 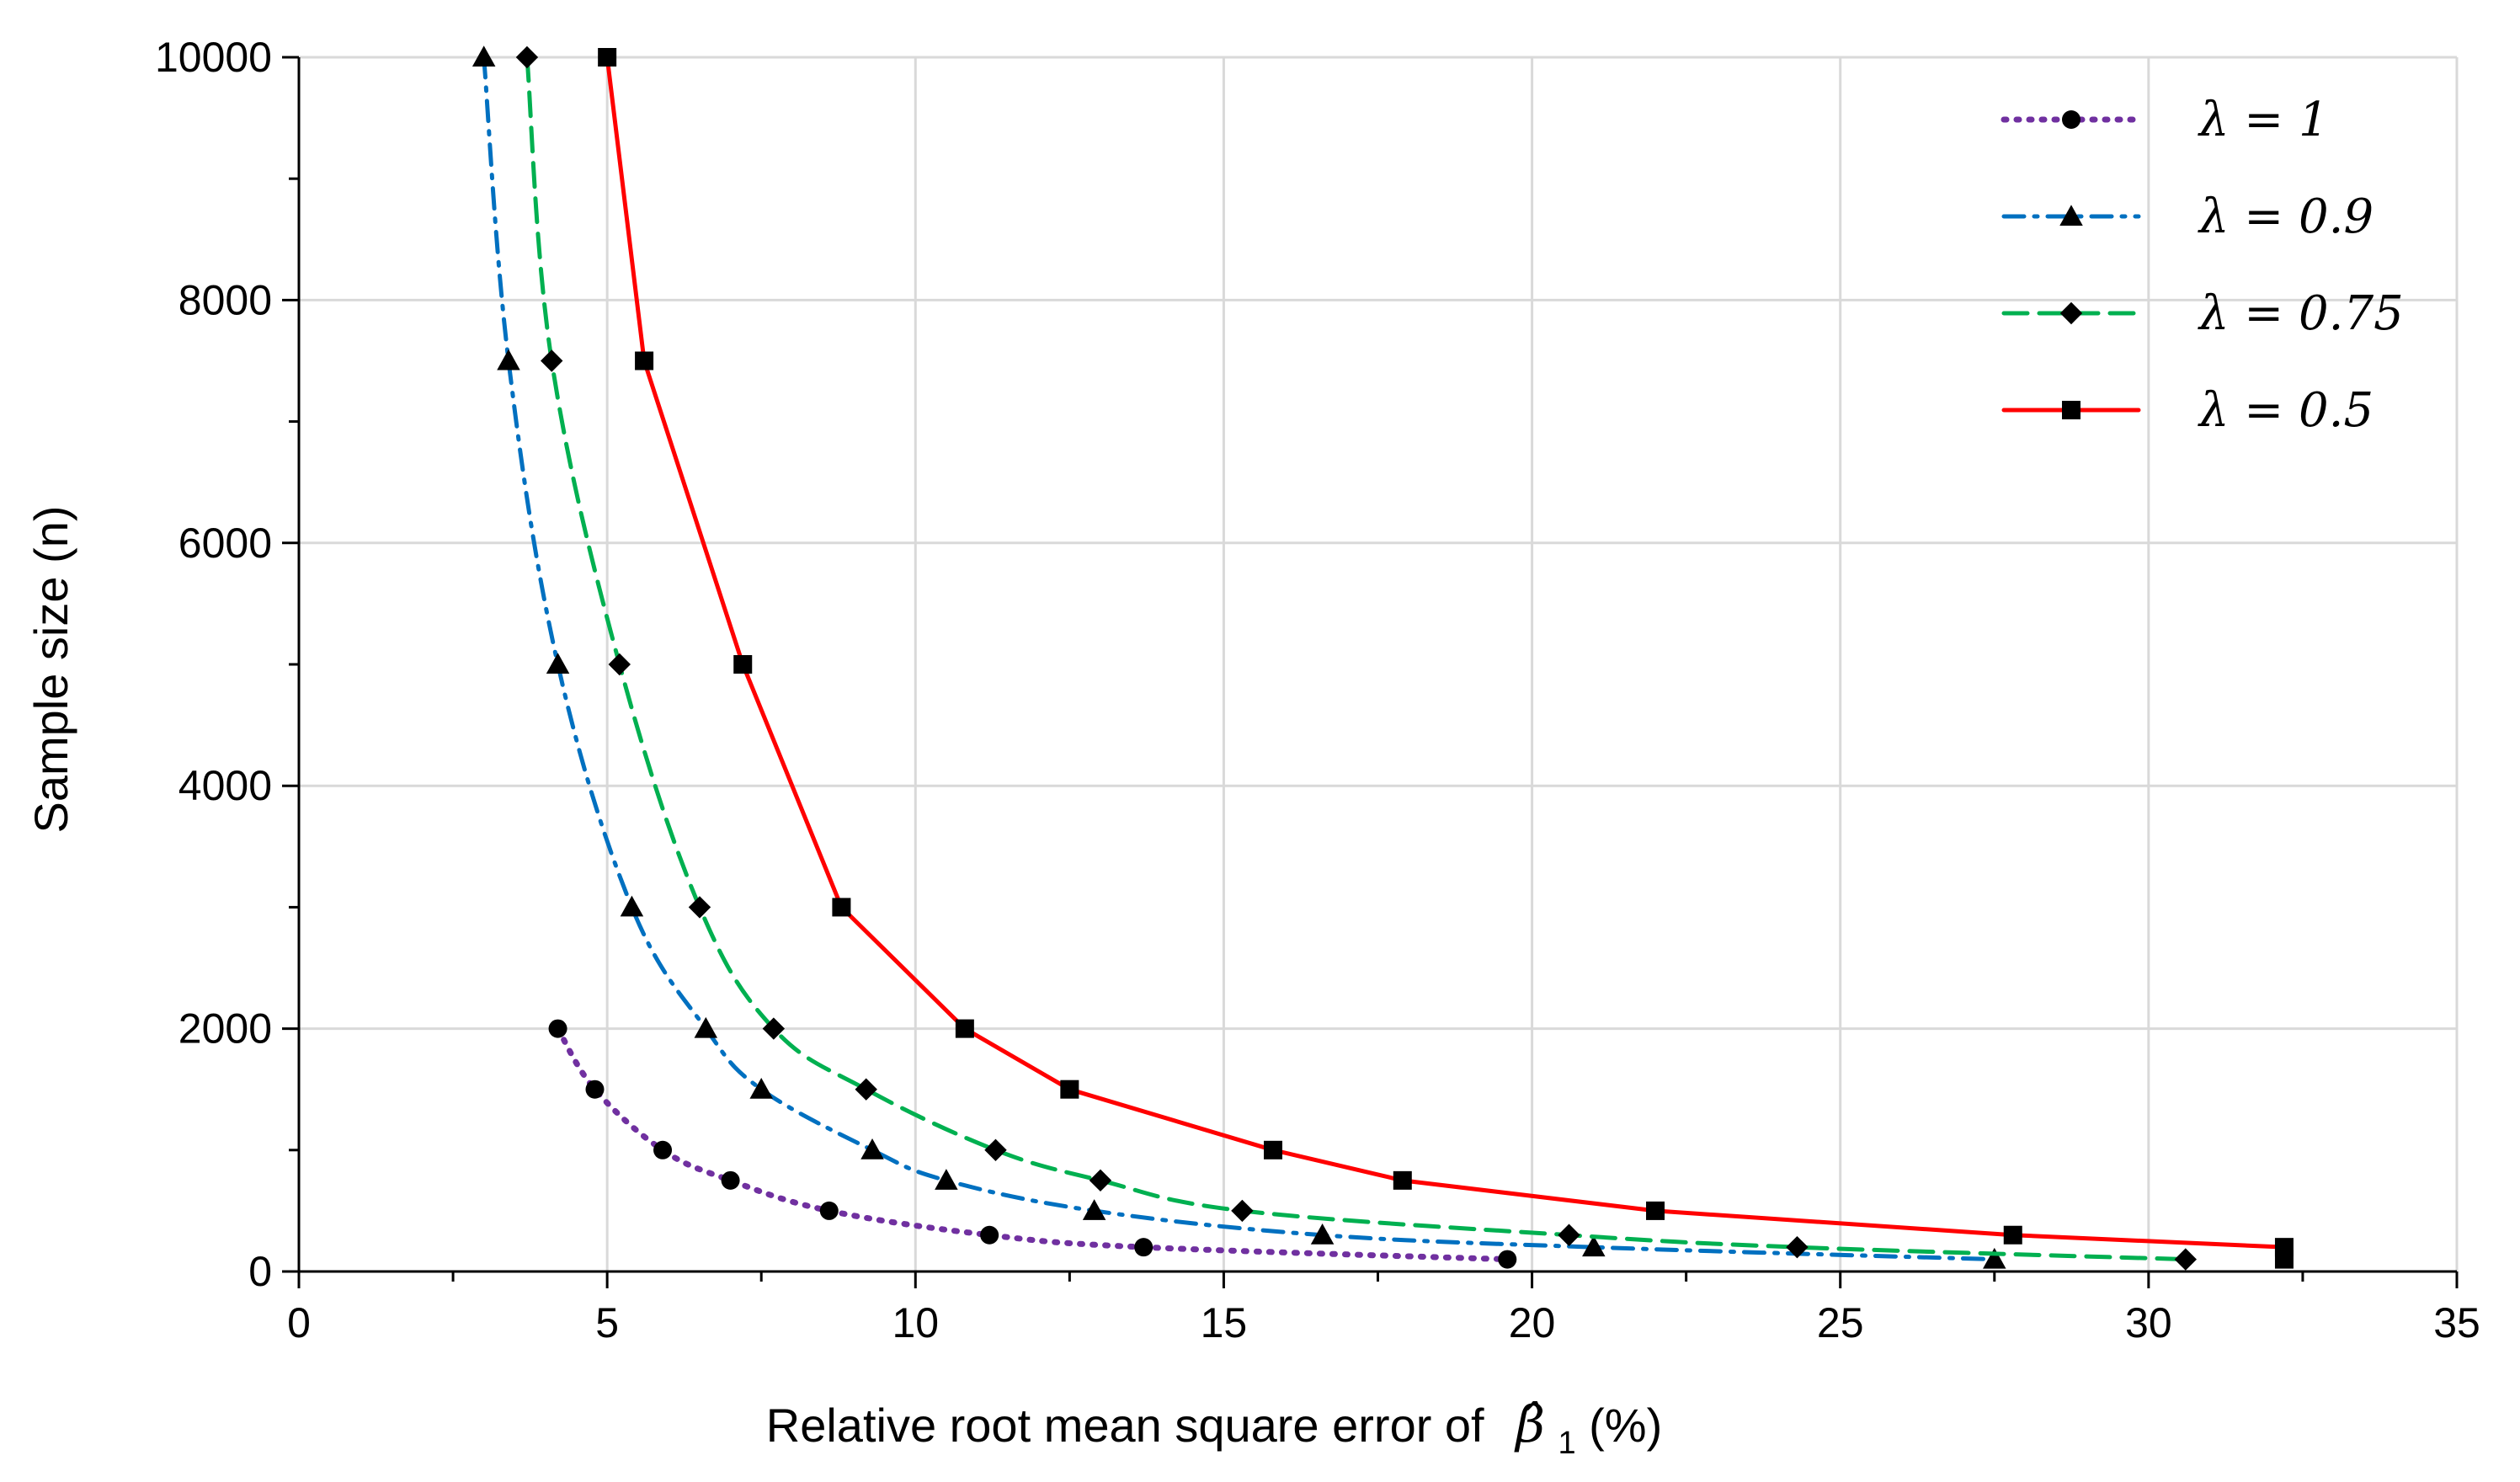 I want to click on x-tick-label: 10, so click(x=915, y=1323).